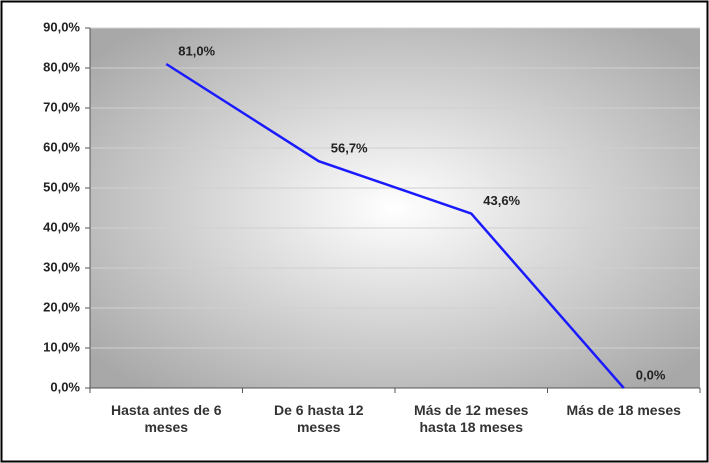  I want to click on y-tick-label: 20,0%, so click(61, 306).